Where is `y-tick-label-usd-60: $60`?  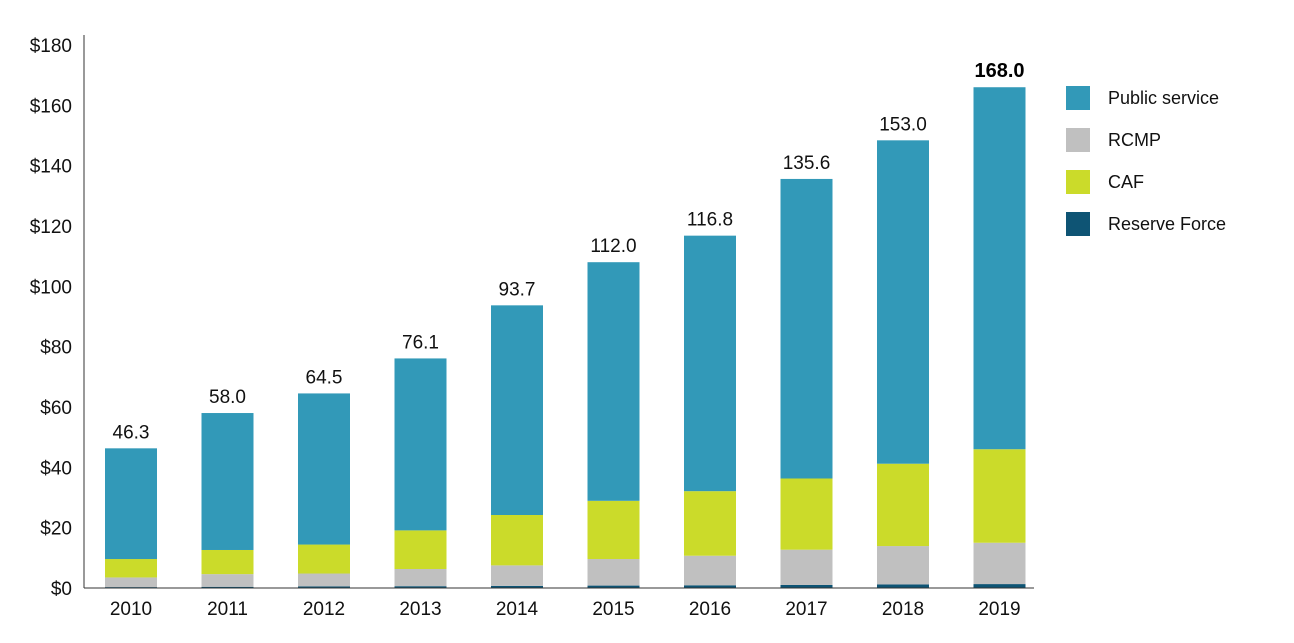 y-tick-label-usd-60: $60 is located at coordinates (56, 408).